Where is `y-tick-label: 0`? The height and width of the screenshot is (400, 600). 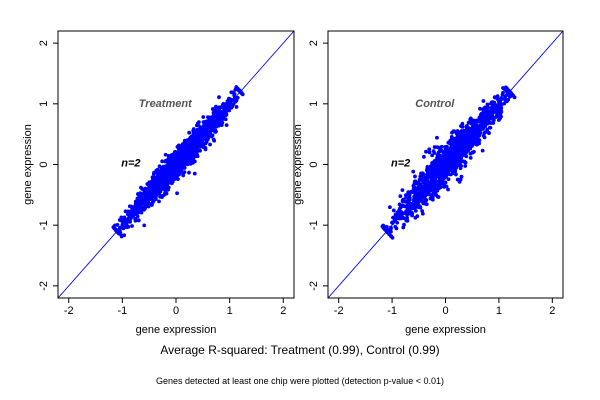 y-tick-label: 0 is located at coordinates (314, 164).